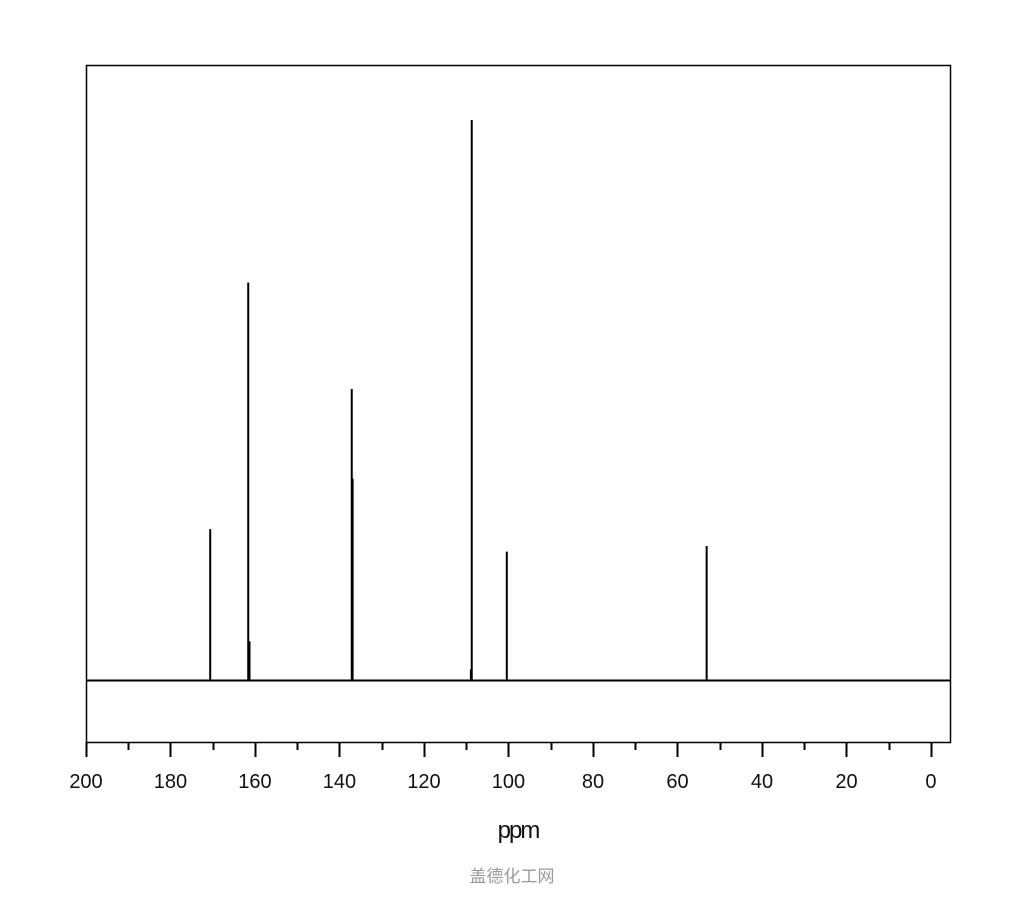 This screenshot has width=1024, height=900. I want to click on x-tick-label: 20, so click(846, 782).